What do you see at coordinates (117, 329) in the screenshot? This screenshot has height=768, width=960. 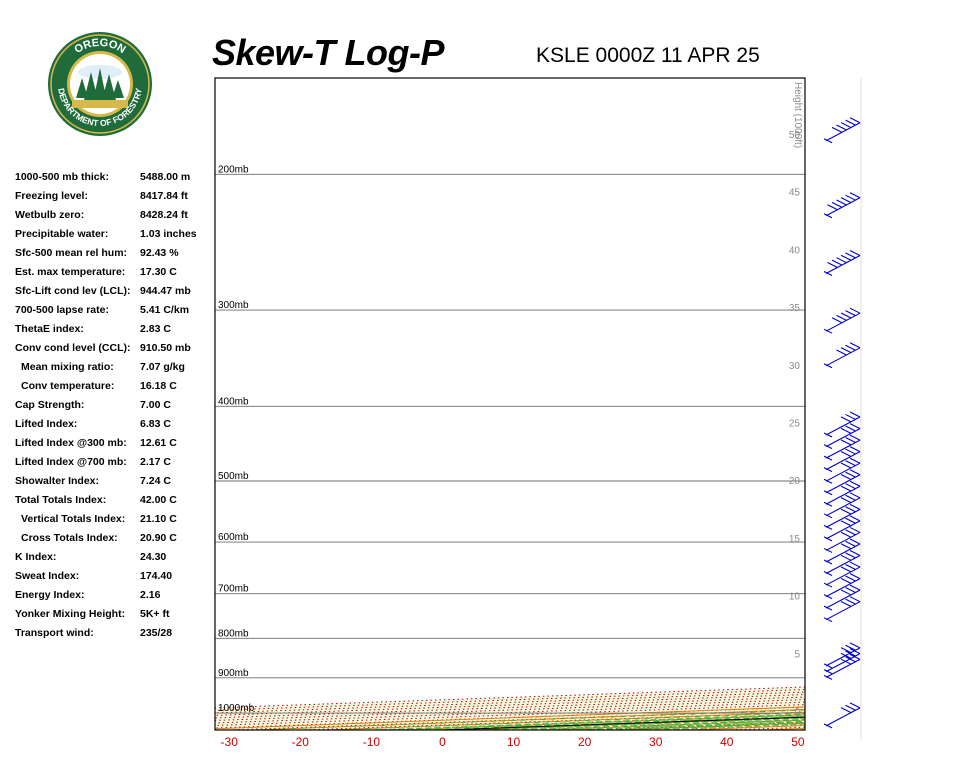 I see `index-row: ThetaE index: 2.83 C` at bounding box center [117, 329].